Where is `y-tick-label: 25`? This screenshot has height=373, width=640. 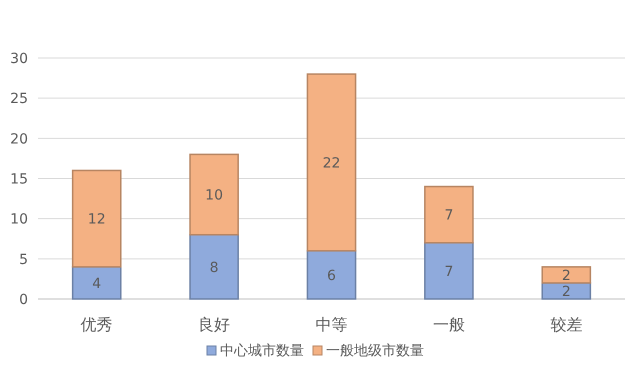
y-tick-label: 25 is located at coordinates (19, 99).